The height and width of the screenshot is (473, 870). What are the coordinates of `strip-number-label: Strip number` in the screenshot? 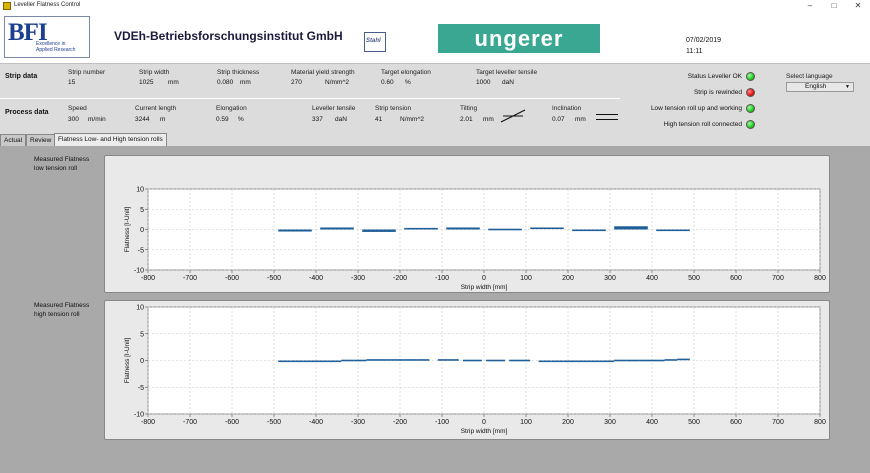 It's located at (87, 72).